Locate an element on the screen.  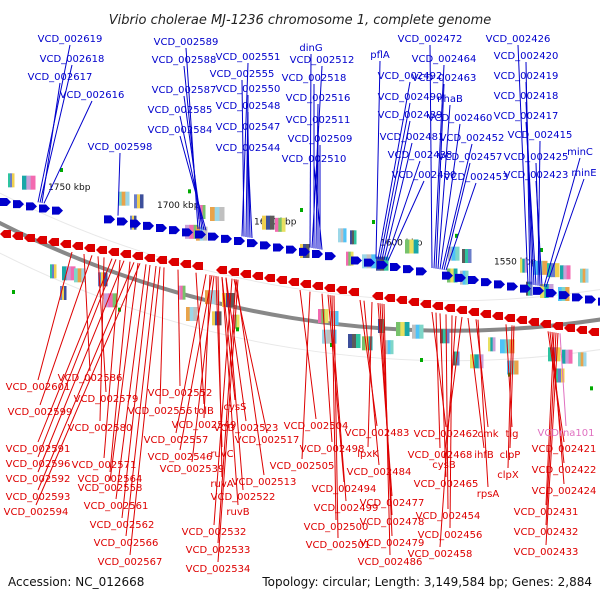
gene-label-clpp: clpP is located at coordinates (510, 455).